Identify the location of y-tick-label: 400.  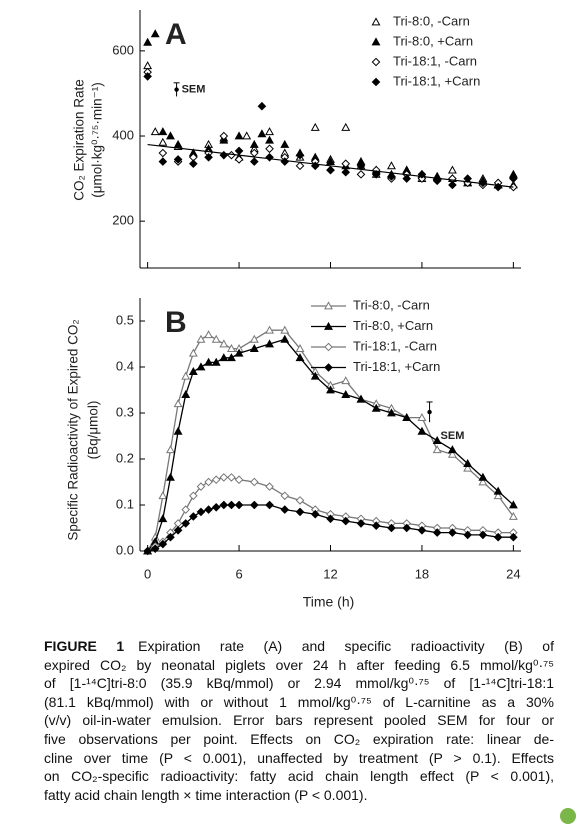
(123, 134).